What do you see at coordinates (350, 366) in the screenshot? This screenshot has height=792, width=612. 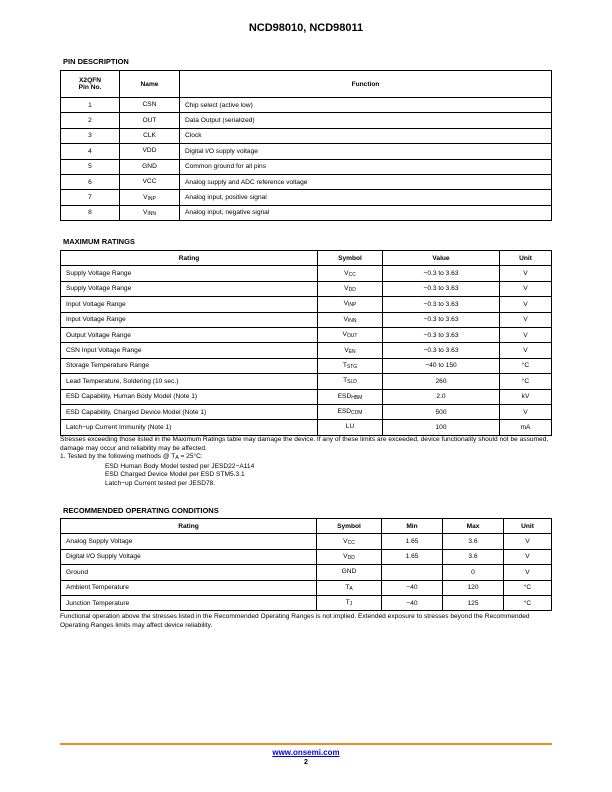 I see `symbol-cell: TSTG` at bounding box center [350, 366].